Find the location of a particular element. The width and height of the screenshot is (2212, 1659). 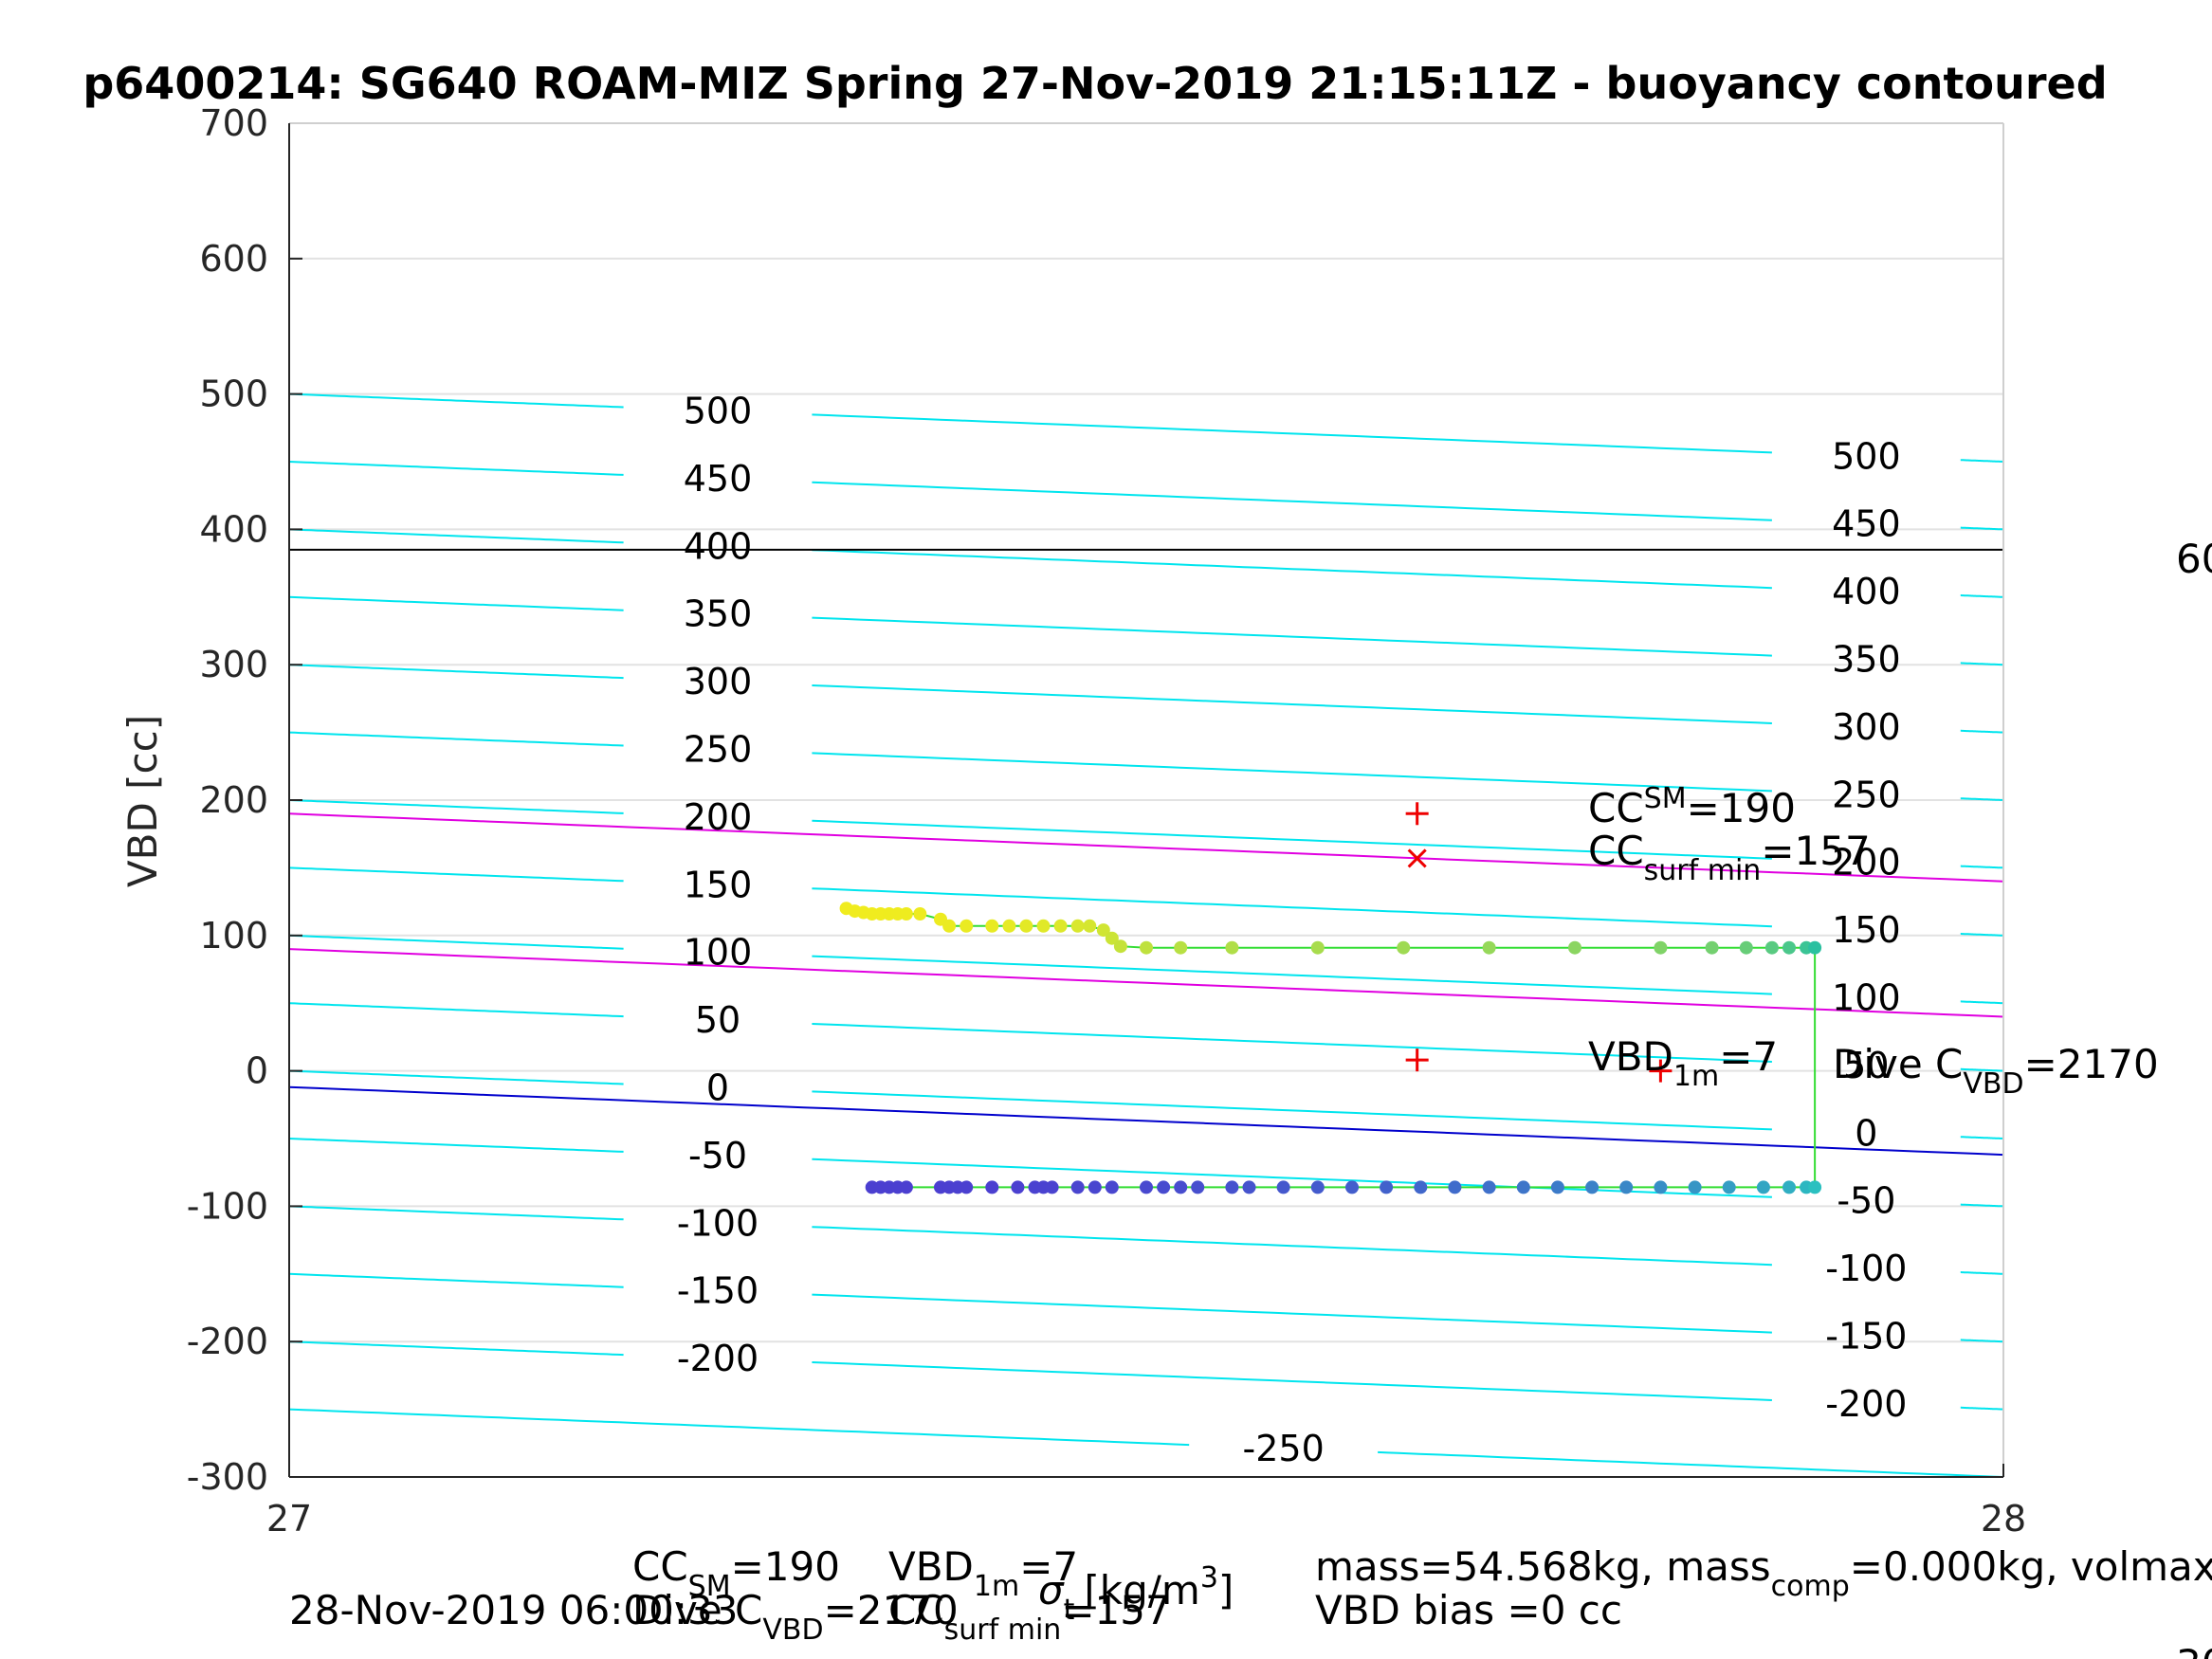

data-points is located at coordinates (1330, 1048).